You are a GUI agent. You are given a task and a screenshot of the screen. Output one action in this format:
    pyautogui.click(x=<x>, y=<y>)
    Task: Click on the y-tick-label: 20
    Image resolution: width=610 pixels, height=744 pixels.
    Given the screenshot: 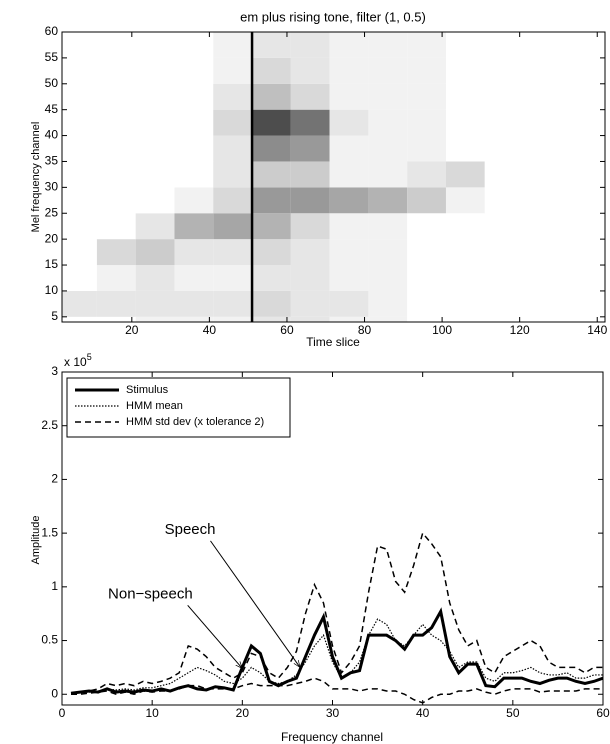 What is the action you would take?
    pyautogui.click(x=52, y=238)
    